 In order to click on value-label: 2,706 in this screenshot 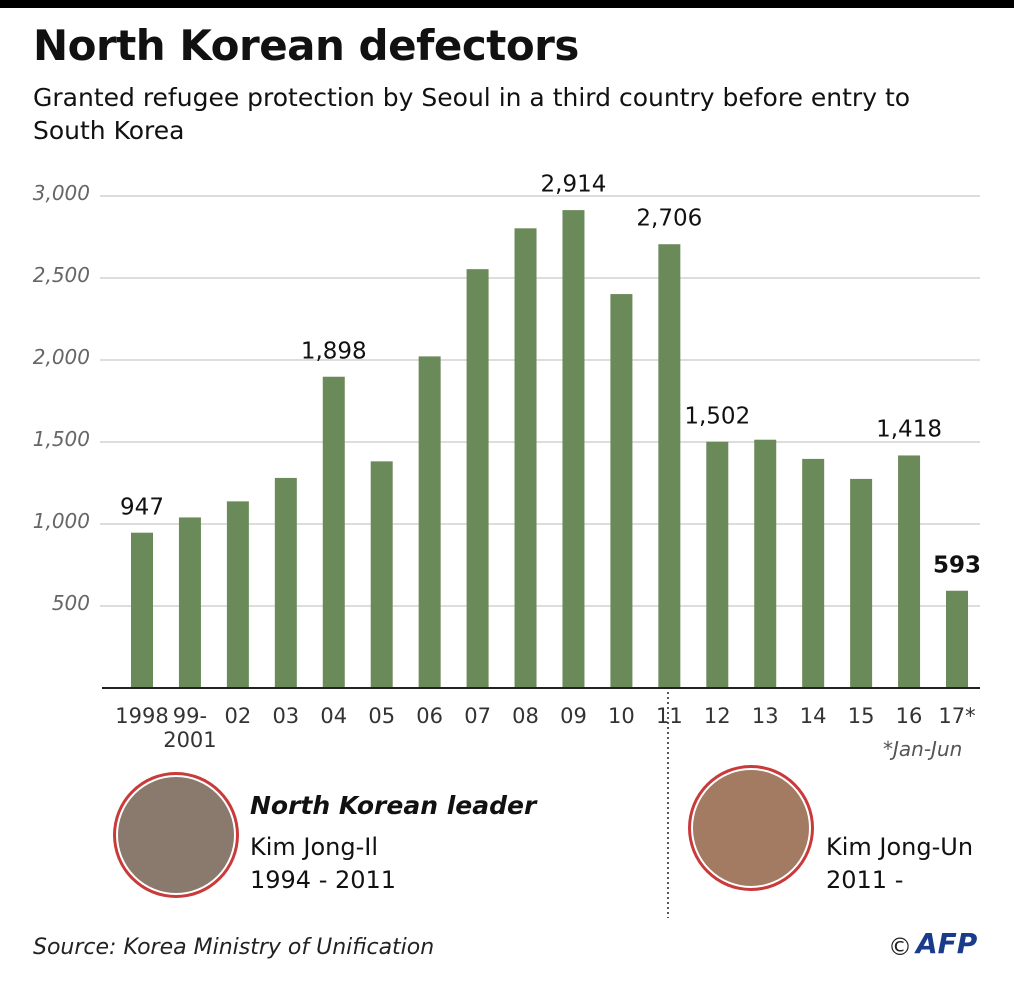, I will do `click(669, 218)`.